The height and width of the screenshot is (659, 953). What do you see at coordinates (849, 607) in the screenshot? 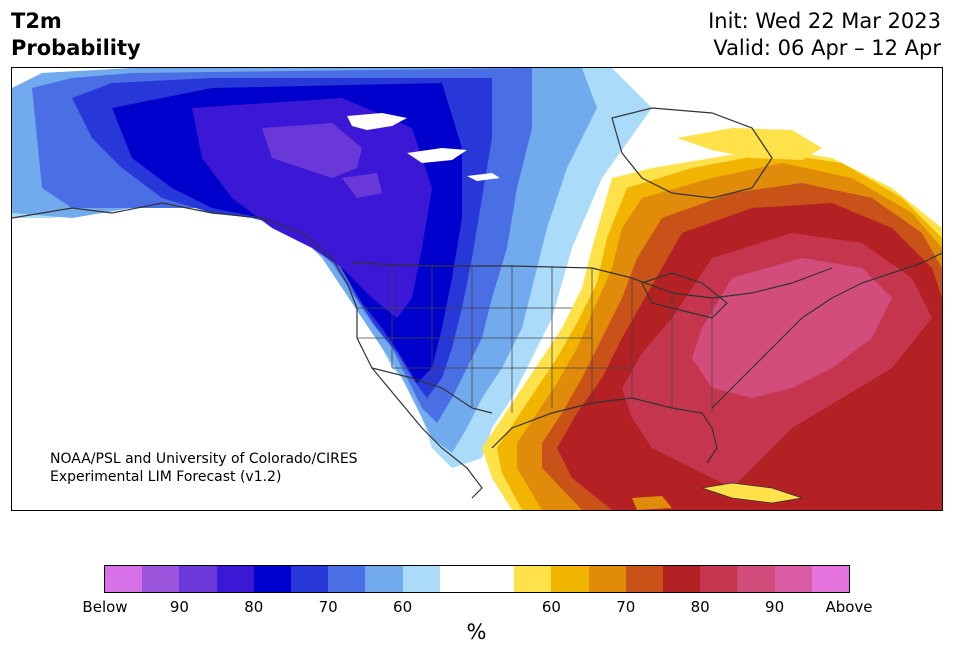
I see `colorbar-tick-label: Above` at bounding box center [849, 607].